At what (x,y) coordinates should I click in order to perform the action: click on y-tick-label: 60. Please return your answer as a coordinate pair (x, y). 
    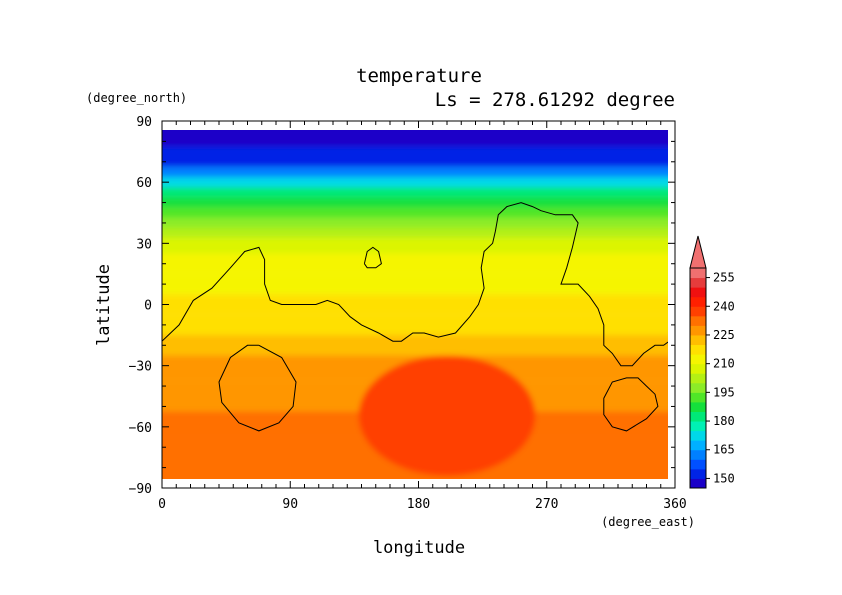
    Looking at the image, I should click on (144, 183).